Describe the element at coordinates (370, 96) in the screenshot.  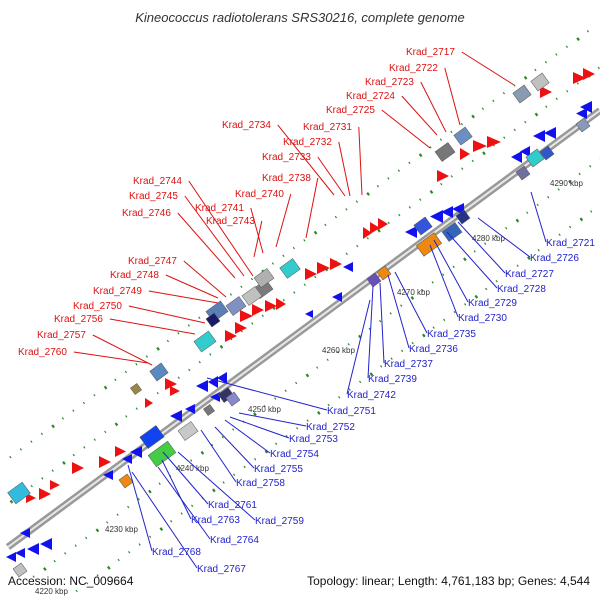
I see `forward-gene-label: Krad_2724` at that location.